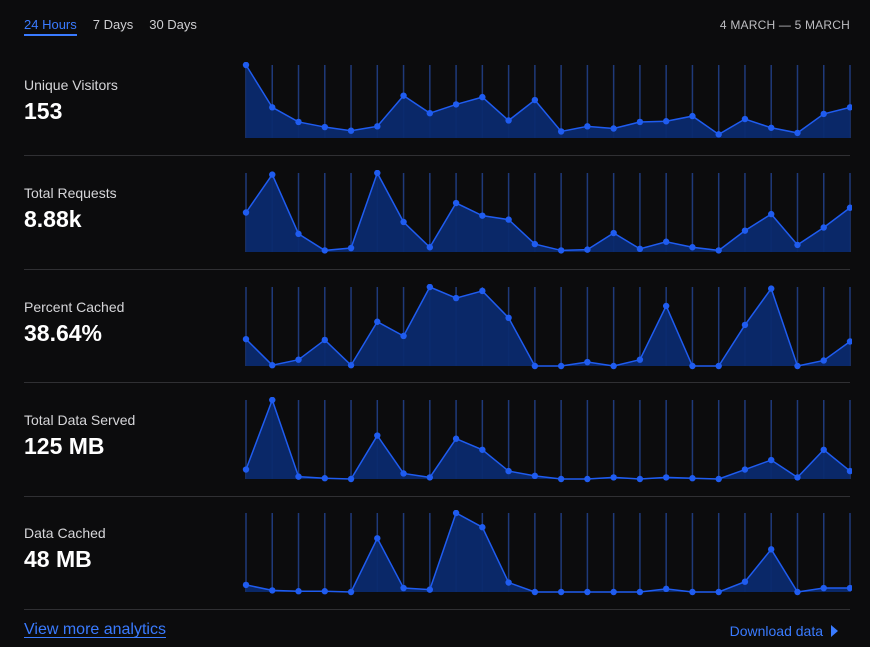 The height and width of the screenshot is (647, 870). I want to click on sparkline-total-requests, so click(547, 212).